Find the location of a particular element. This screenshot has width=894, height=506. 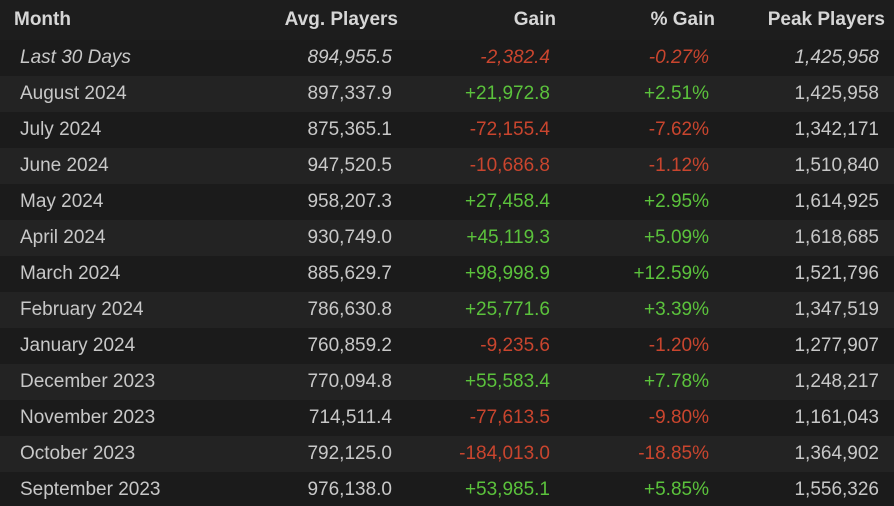

column-header: Avg. Players is located at coordinates (323, 20).